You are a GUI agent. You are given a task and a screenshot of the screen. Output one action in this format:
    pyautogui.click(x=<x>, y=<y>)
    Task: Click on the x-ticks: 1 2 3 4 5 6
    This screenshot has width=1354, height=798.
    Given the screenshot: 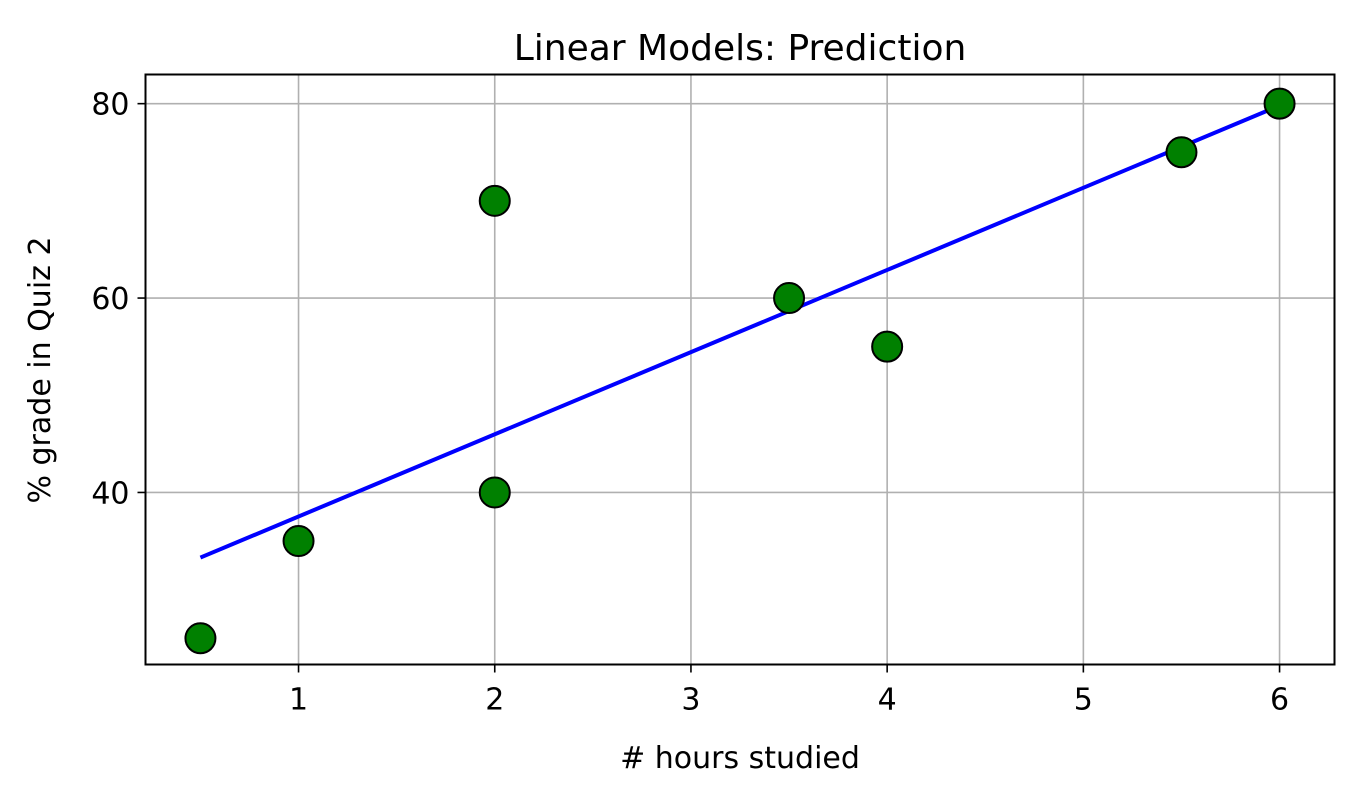 What is the action you would take?
    pyautogui.click(x=789, y=691)
    